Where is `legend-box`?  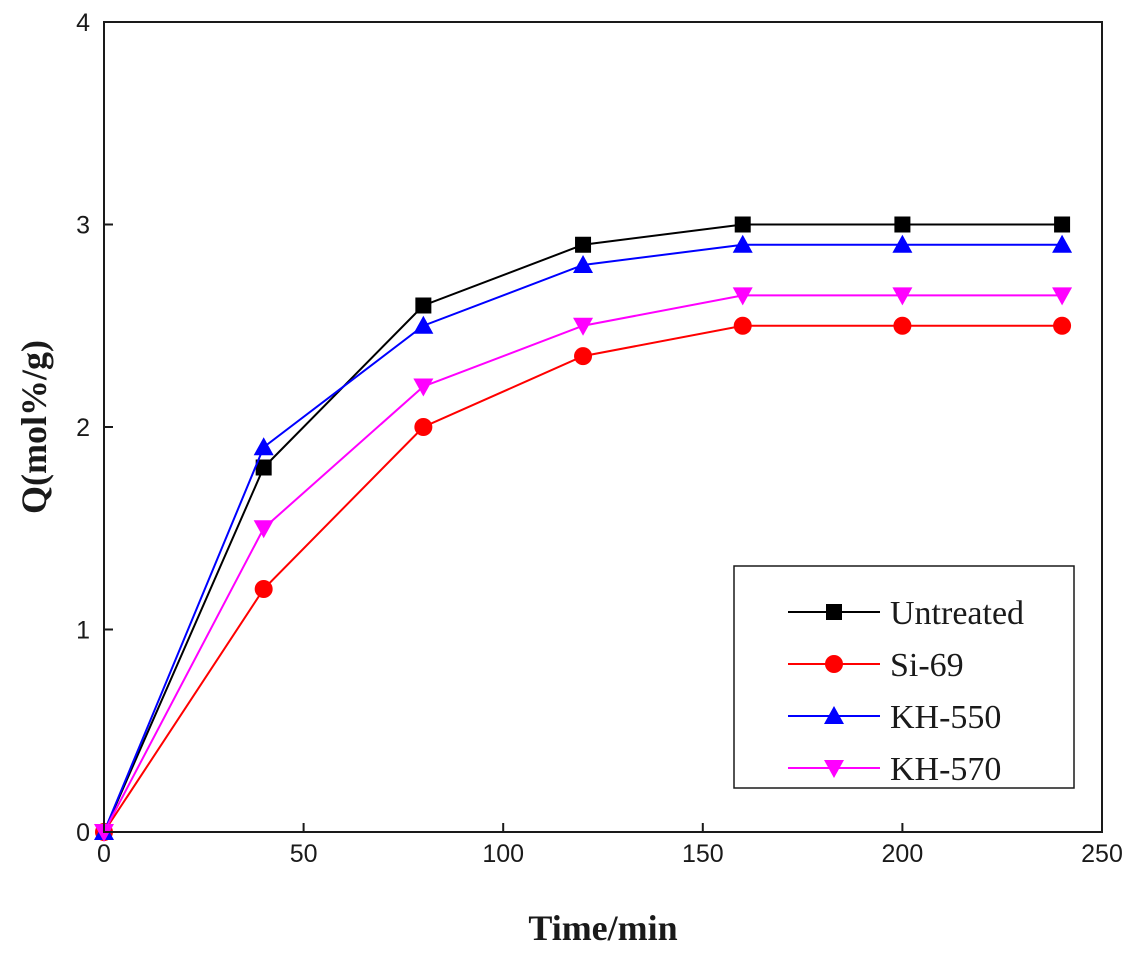 legend-box is located at coordinates (904, 677).